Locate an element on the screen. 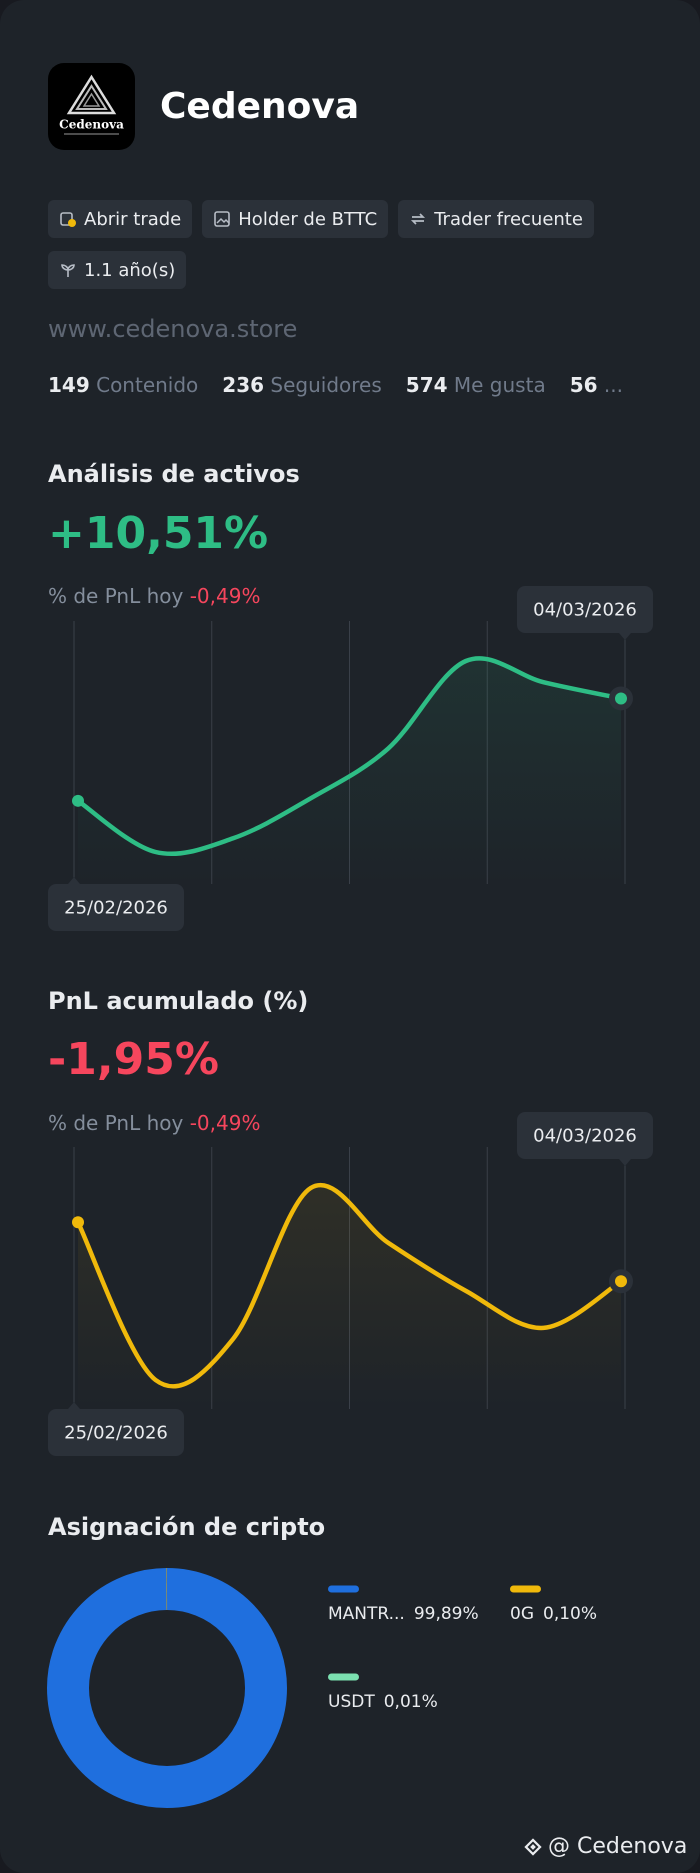 This screenshot has width=700, height=1873. stat-value: 236 is located at coordinates (243, 385).